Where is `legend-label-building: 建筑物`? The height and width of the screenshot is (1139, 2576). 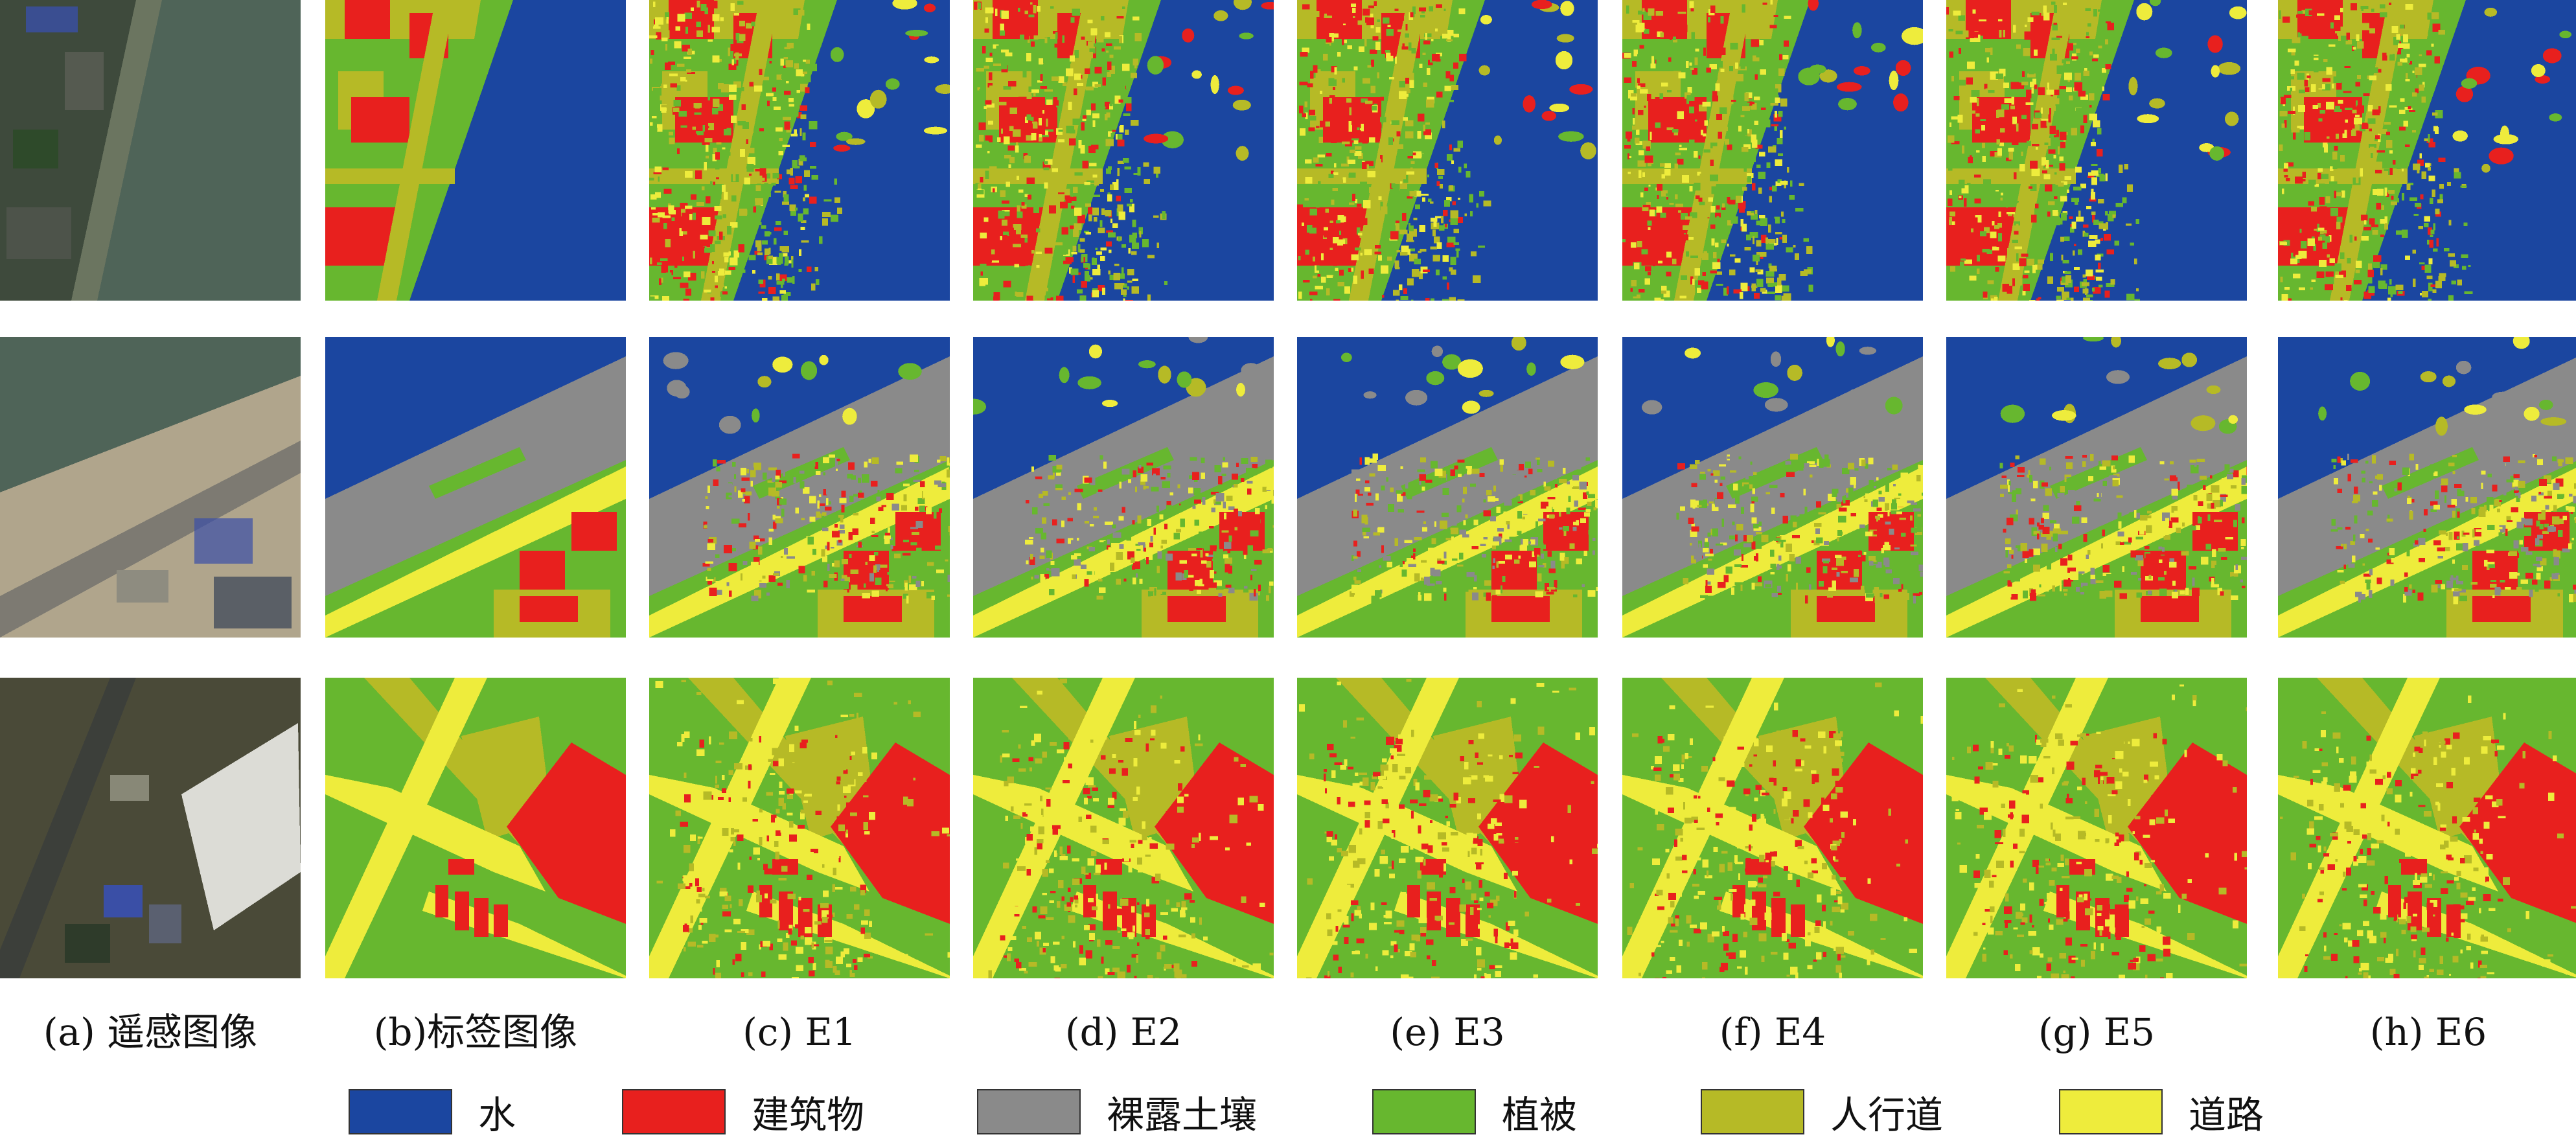 legend-label-building: 建筑物 is located at coordinates (808, 1112).